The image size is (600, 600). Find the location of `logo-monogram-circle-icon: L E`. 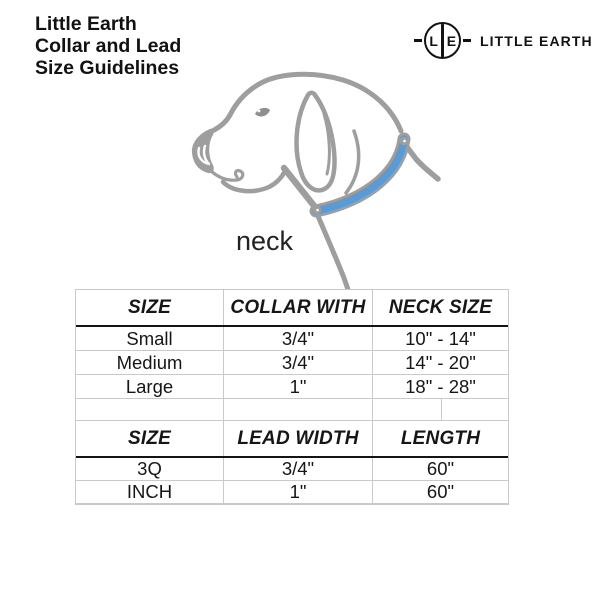

logo-monogram-circle-icon: L E is located at coordinates (442, 40).